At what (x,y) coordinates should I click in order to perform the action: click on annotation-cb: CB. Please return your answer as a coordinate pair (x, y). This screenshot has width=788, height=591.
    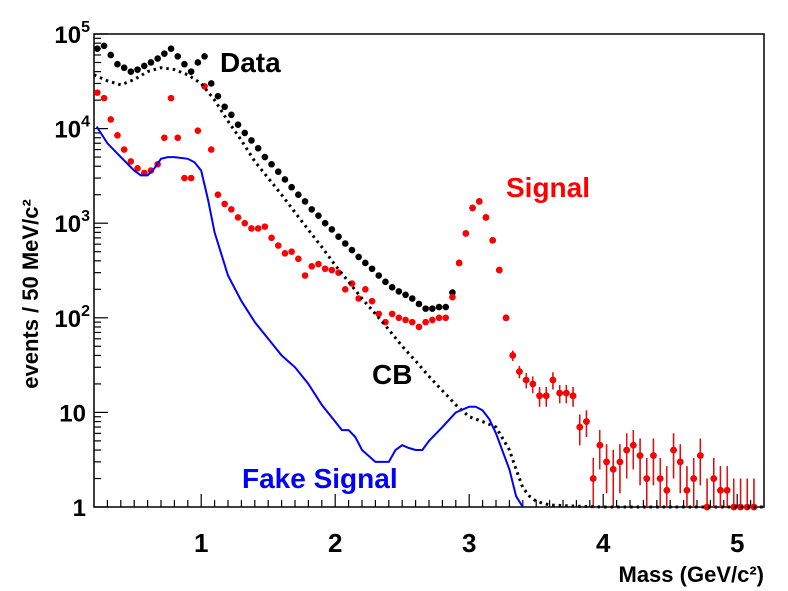
    Looking at the image, I should click on (392, 374).